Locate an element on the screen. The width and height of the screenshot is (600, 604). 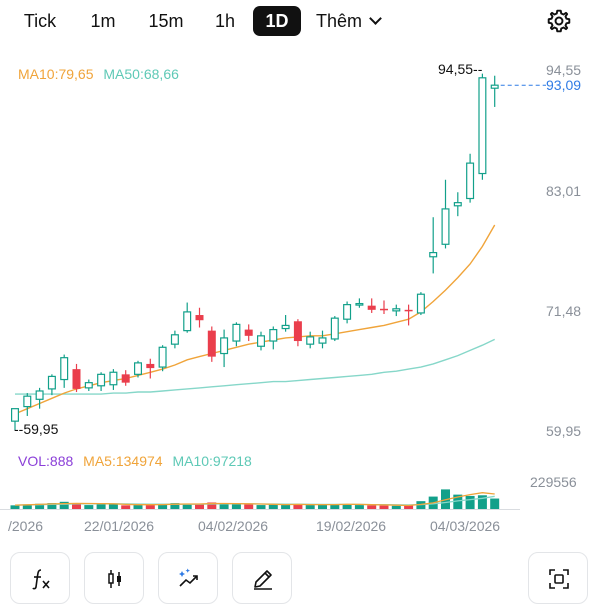
min-price-annotation: --59,95 is located at coordinates (36, 429).